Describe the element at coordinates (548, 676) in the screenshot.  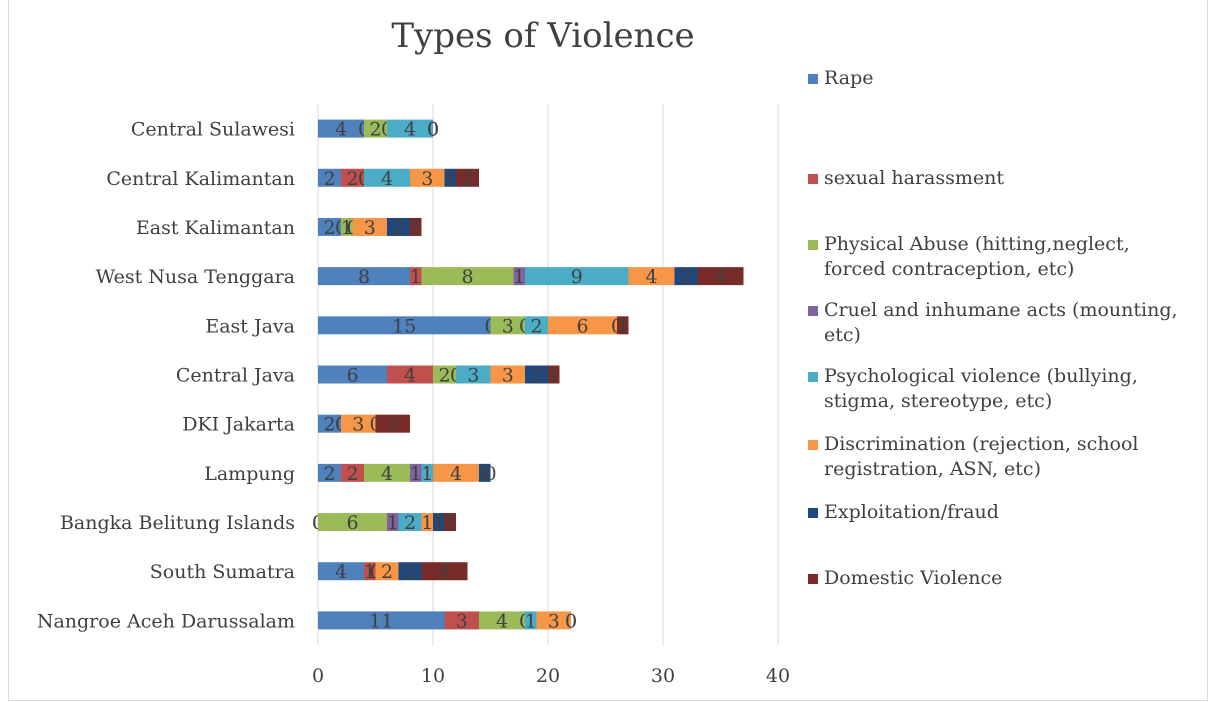
I see `x-tick-label: 20` at that location.